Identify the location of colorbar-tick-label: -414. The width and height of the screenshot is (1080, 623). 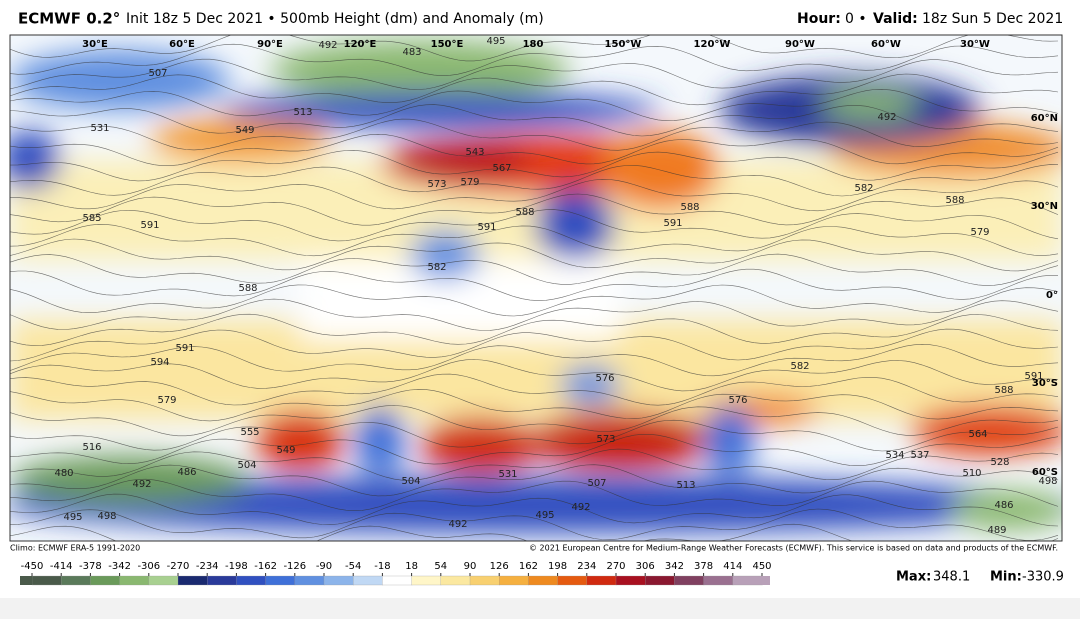
(61, 566).